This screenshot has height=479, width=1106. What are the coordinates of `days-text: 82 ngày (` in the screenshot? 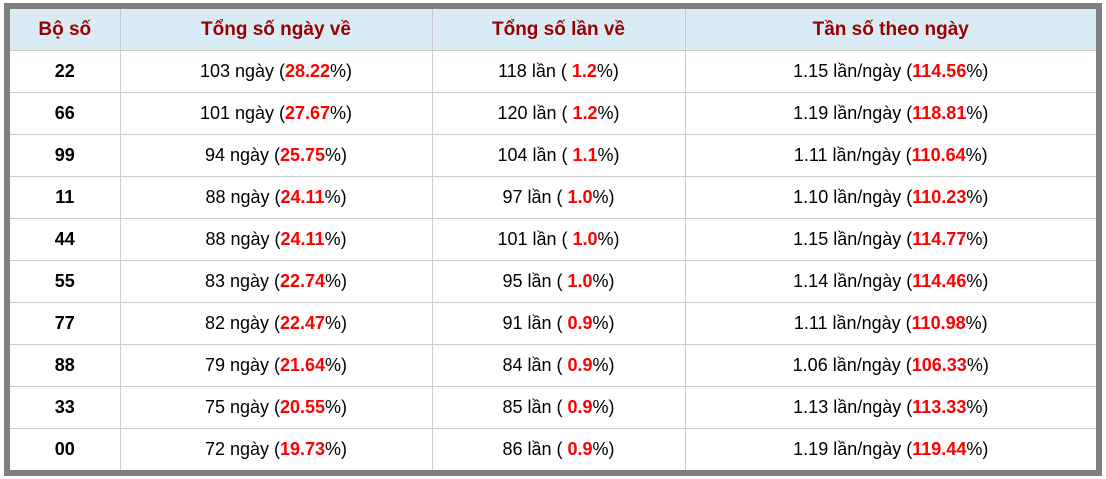 It's located at (242, 323).